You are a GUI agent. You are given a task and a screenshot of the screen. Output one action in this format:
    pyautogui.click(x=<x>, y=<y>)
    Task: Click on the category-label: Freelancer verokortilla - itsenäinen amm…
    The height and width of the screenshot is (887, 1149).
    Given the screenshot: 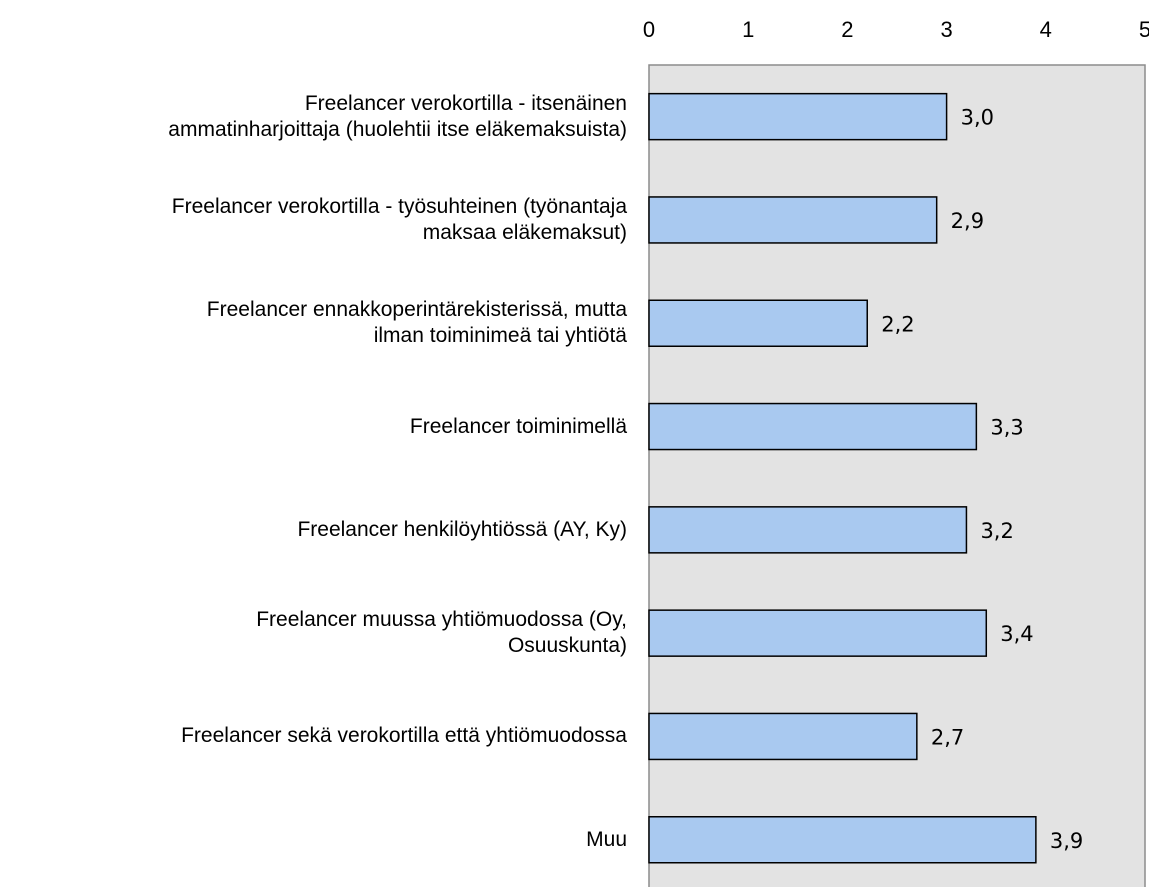 What is the action you would take?
    pyautogui.click(x=397, y=116)
    